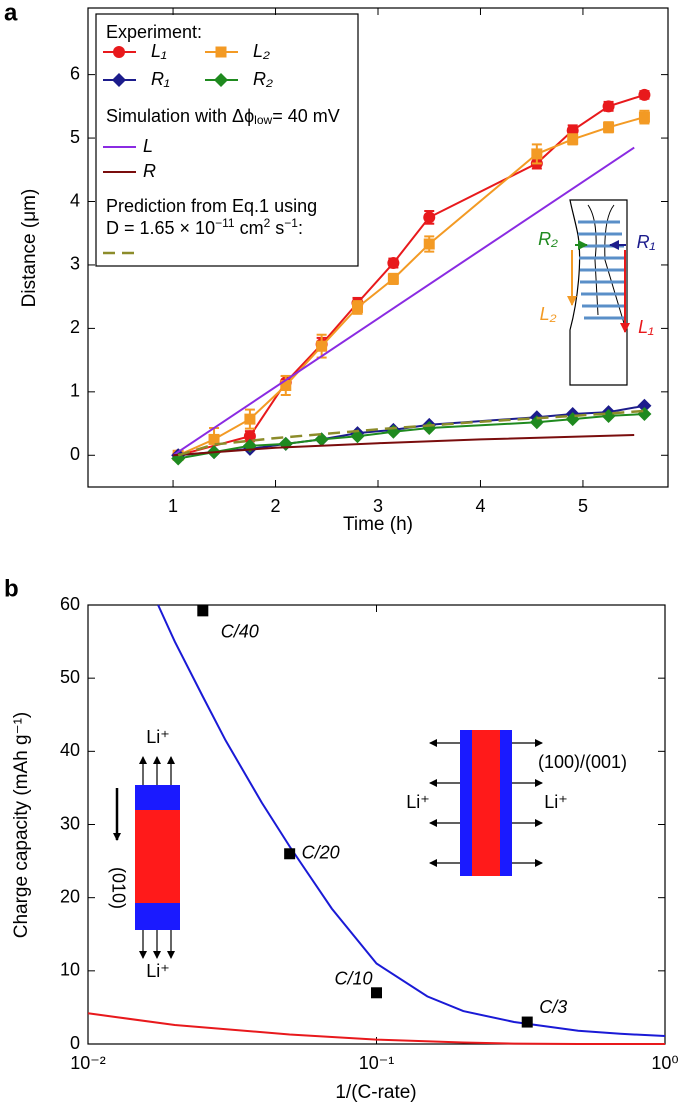  I want to click on legend-label: L, so click(148, 146).